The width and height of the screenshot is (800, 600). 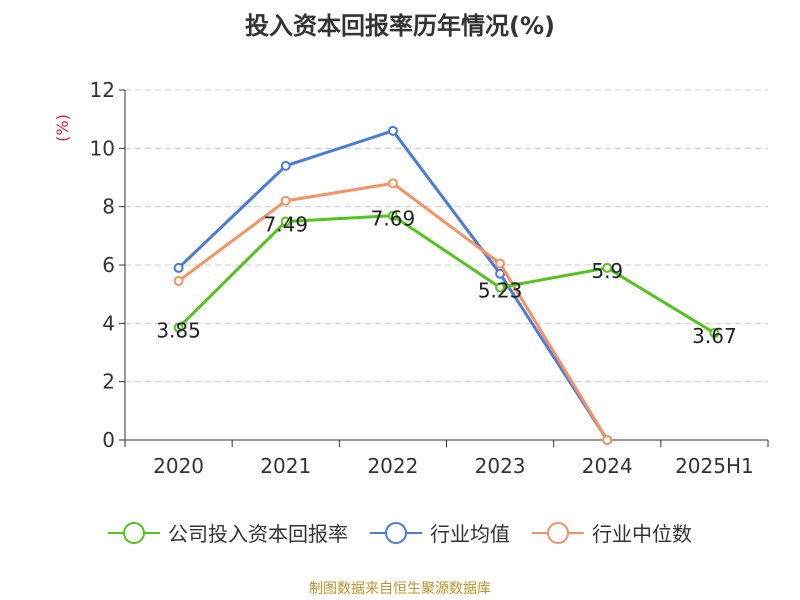 I want to click on x-tick-label: 2024, so click(x=607, y=466).